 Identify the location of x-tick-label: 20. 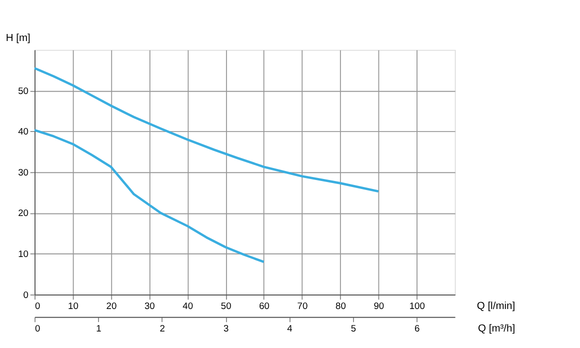
(111, 305).